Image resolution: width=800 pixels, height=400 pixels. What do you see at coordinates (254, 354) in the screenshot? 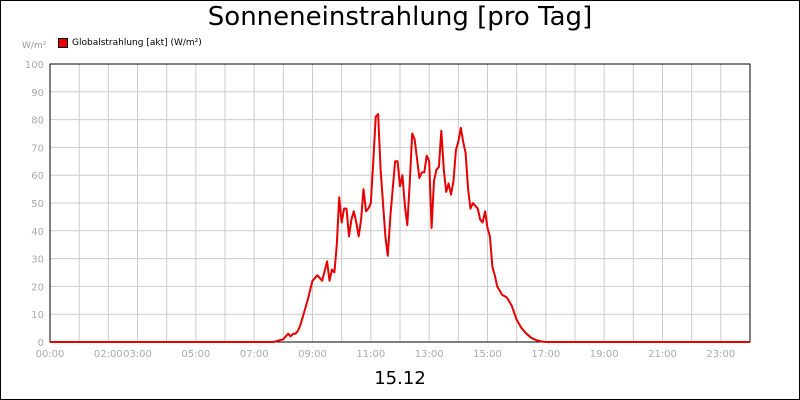
I see `x-tick-label: 07:00` at bounding box center [254, 354].